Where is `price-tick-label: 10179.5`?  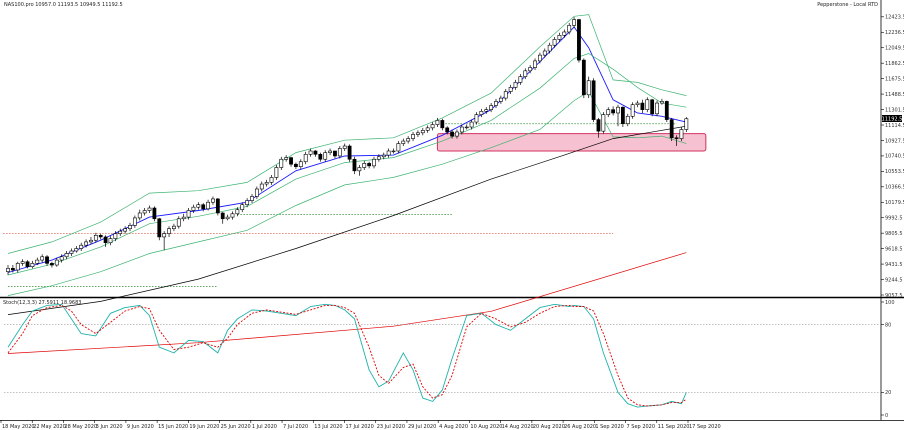 price-tick-label: 10179.5 is located at coordinates (894, 203).